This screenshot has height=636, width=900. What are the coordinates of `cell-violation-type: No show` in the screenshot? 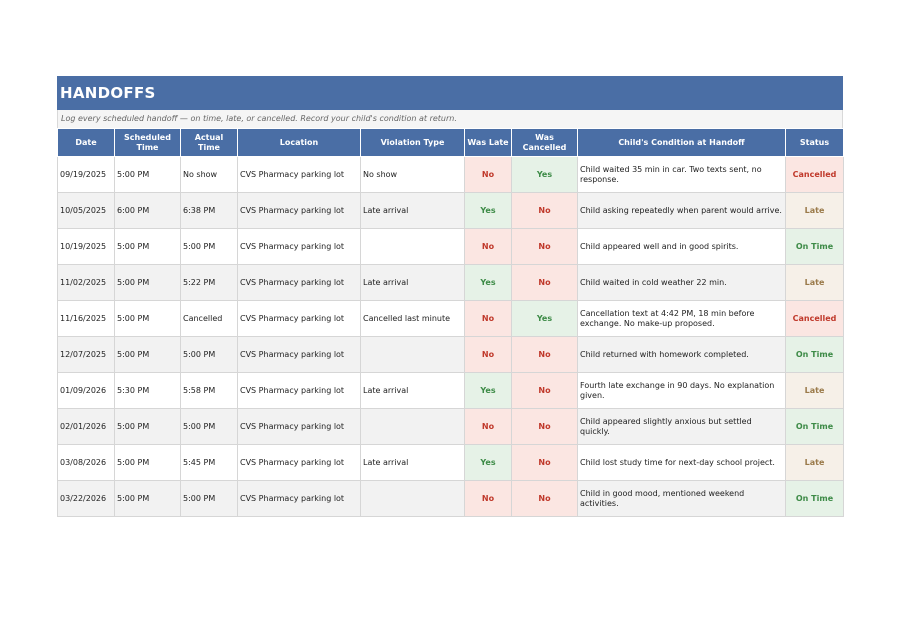 It's located at (412, 174).